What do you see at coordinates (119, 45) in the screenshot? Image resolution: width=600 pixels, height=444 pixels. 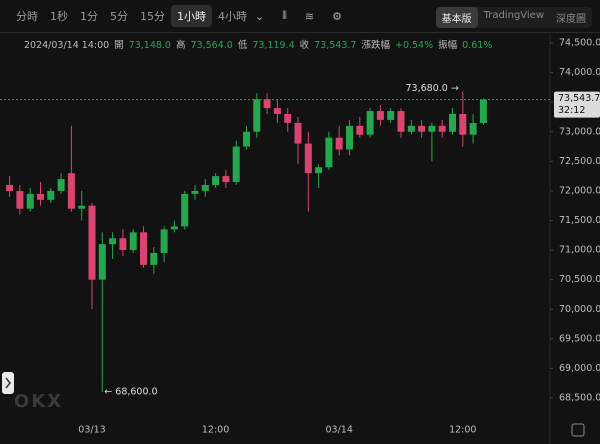 I see `field-label: 開` at bounding box center [119, 45].